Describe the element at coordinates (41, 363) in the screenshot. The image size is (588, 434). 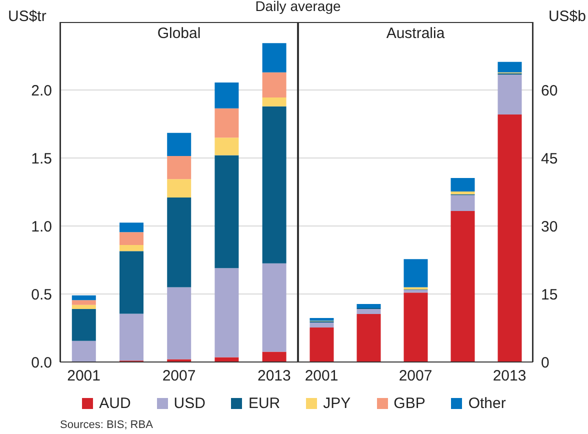
I see `y-tick-label: 0.0` at that location.